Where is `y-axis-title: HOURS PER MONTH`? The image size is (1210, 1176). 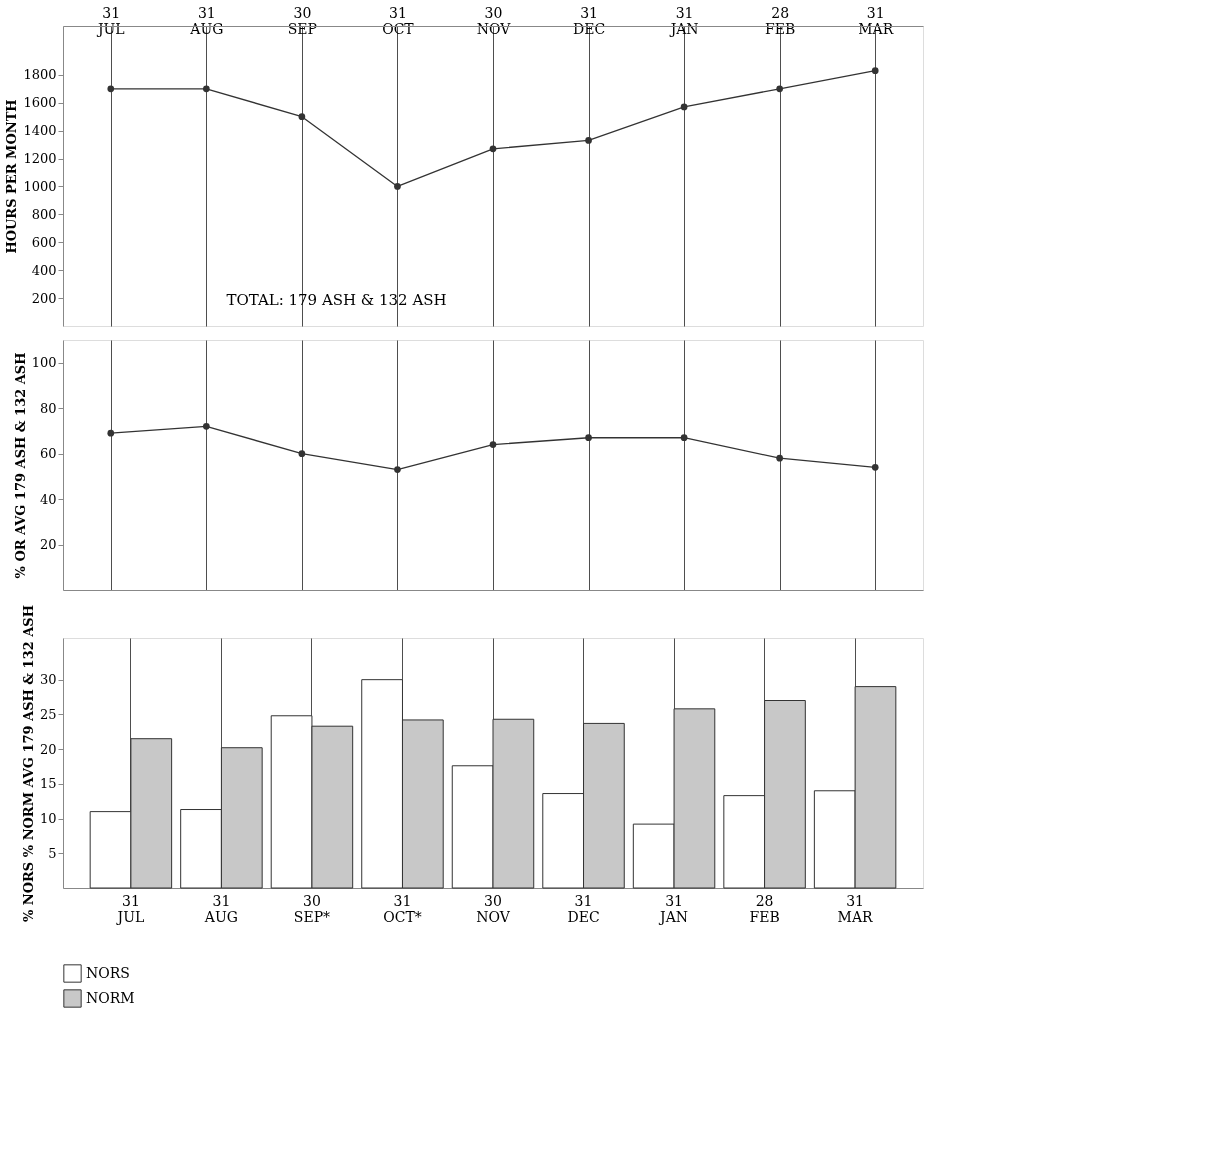 y-axis-title: HOURS PER MONTH is located at coordinates (12, 176).